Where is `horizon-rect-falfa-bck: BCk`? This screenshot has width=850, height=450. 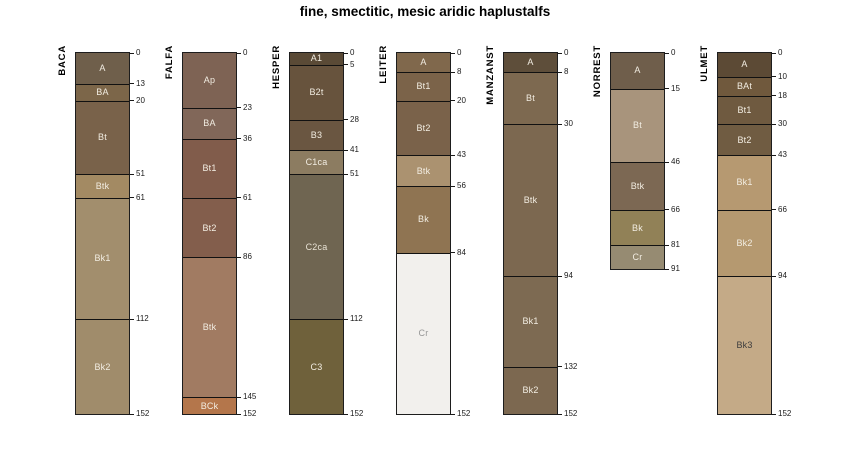
horizon-rect-falfa-bck: BCk is located at coordinates (209, 405).